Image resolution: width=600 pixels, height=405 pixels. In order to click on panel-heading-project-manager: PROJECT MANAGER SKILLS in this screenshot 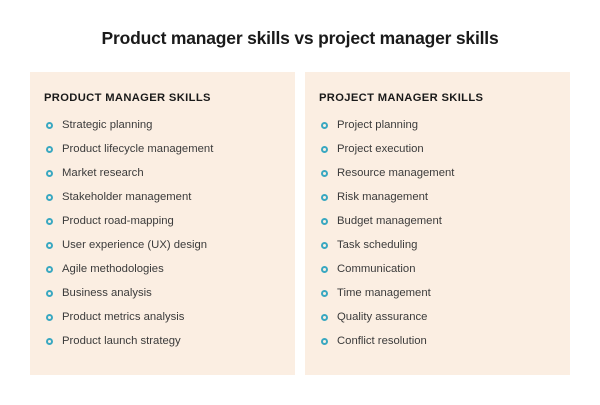, I will do `click(401, 98)`.